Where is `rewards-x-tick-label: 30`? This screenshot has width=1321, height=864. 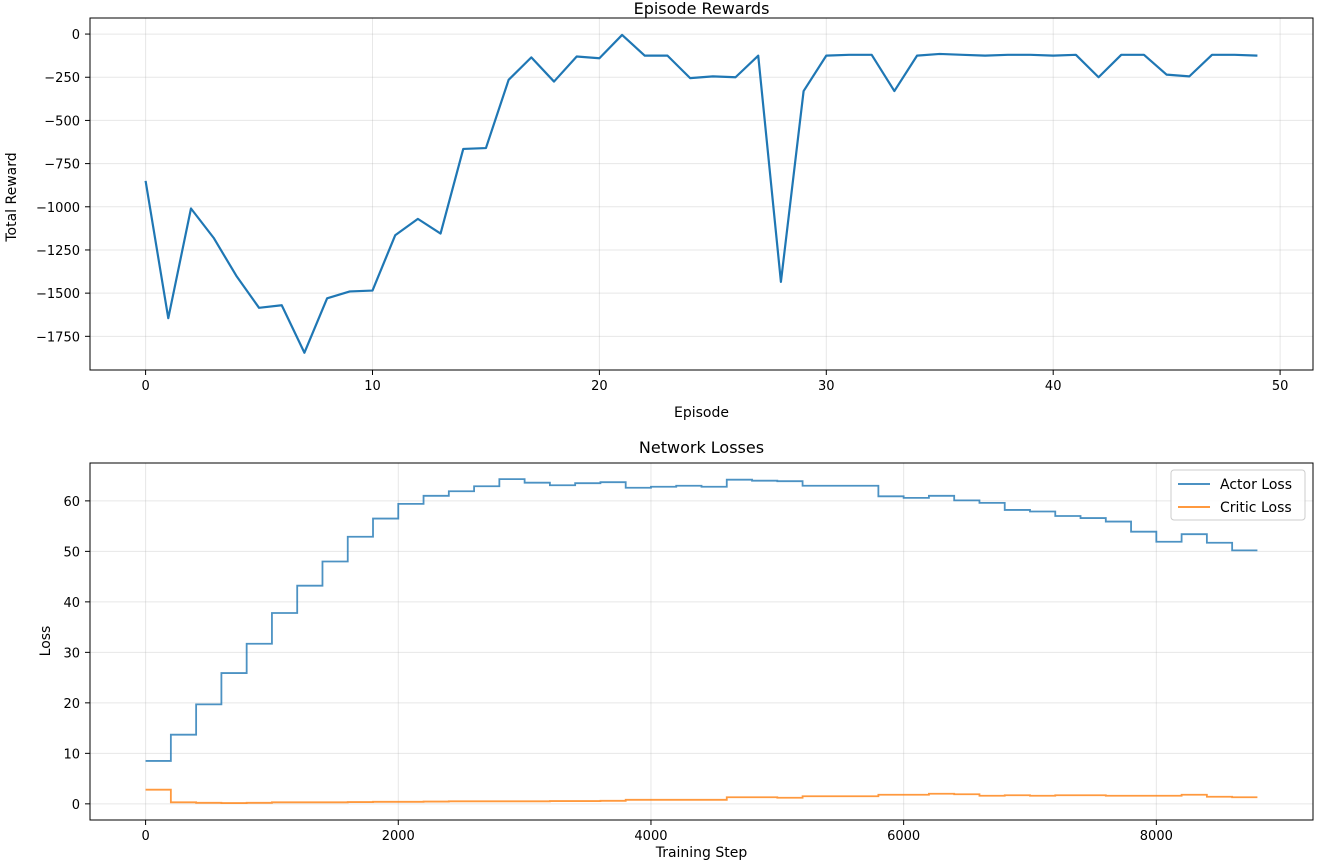
rewards-x-tick-label: 30 is located at coordinates (826, 386).